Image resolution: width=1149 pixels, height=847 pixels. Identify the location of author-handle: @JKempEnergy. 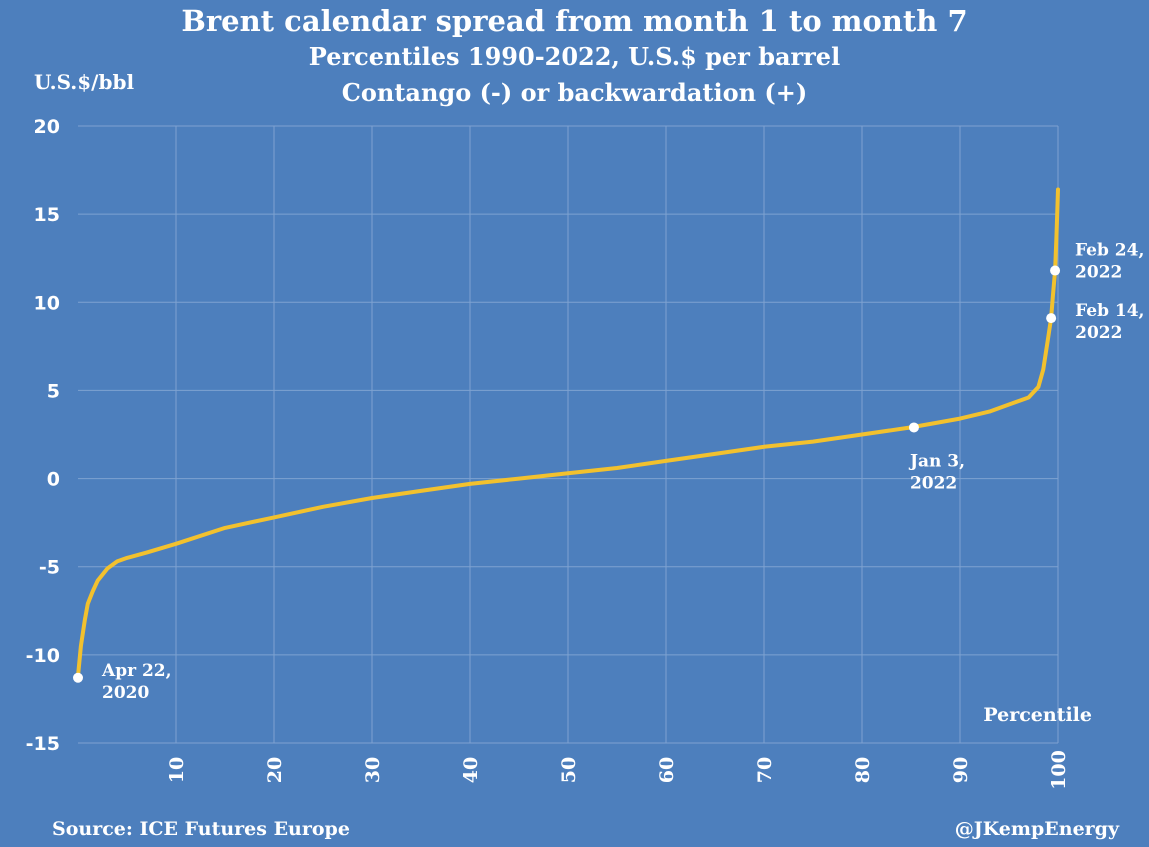
(1036, 829).